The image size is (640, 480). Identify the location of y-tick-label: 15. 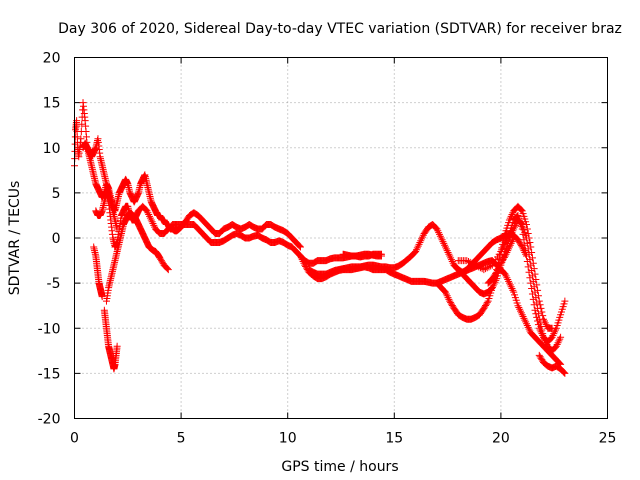
(52, 104).